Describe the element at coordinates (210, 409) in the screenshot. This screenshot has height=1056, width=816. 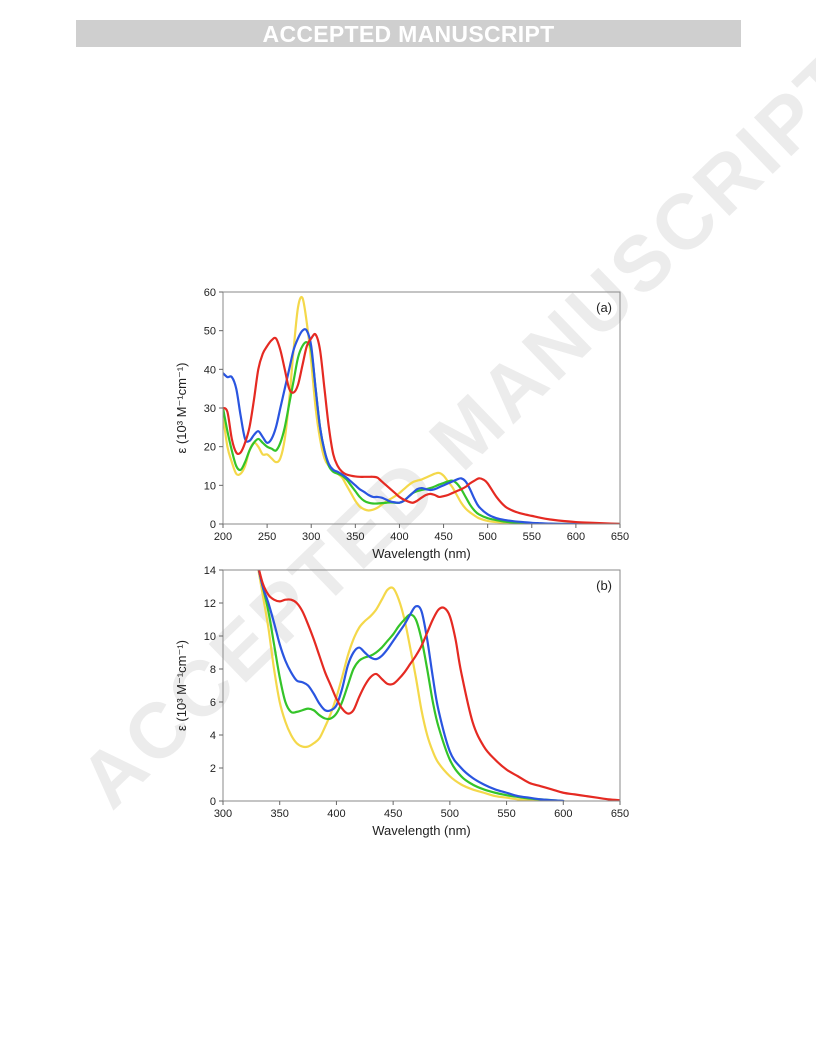
I see `y-tick-label: 30` at that location.